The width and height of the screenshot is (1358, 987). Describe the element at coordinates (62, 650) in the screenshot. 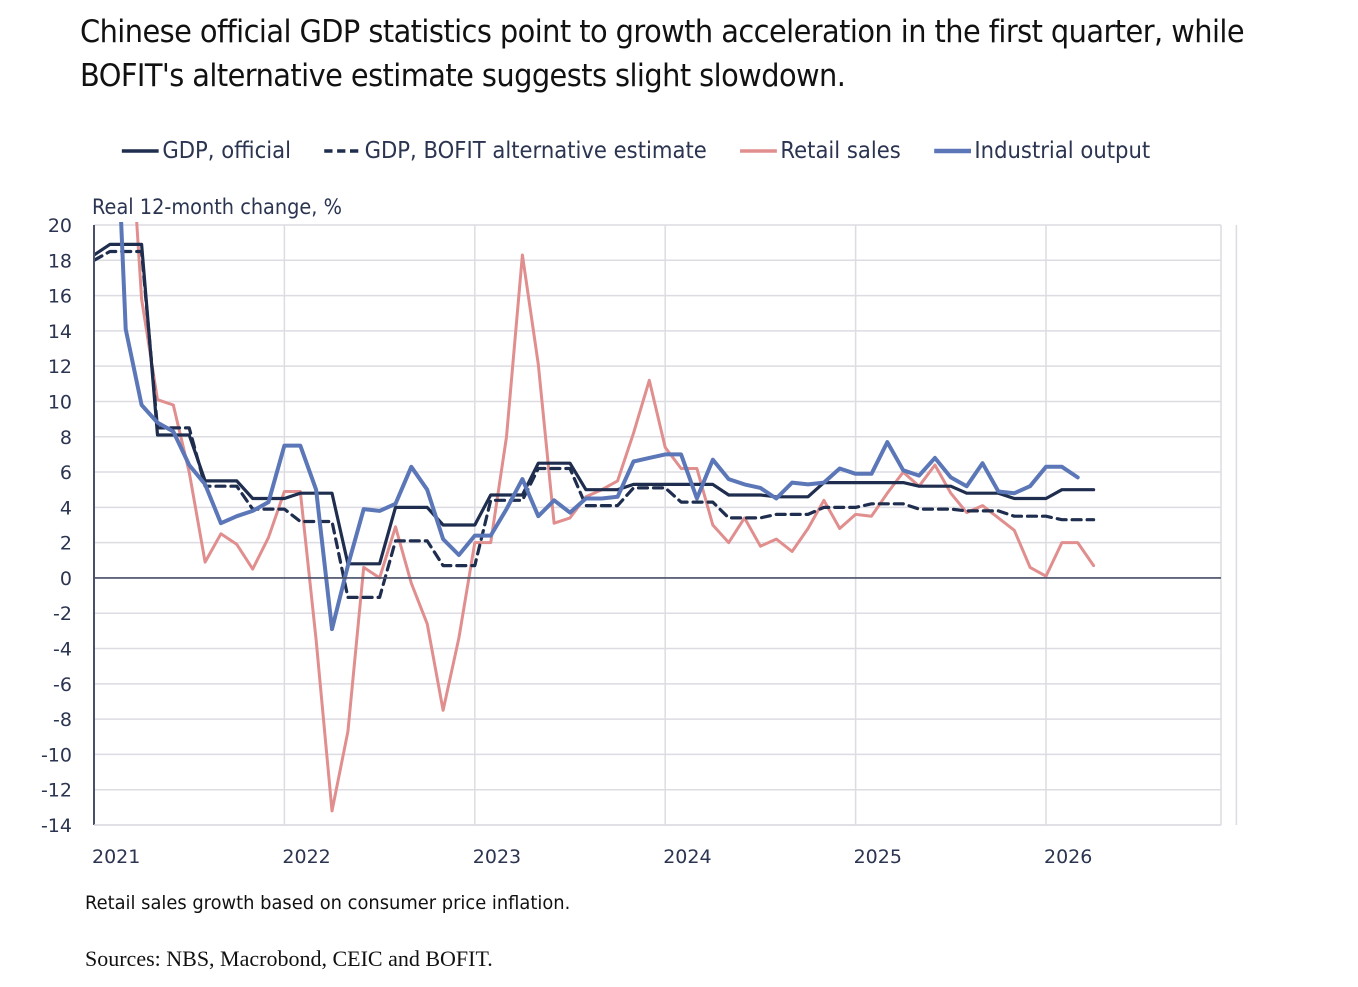

I see `y-tick-label: -4` at that location.